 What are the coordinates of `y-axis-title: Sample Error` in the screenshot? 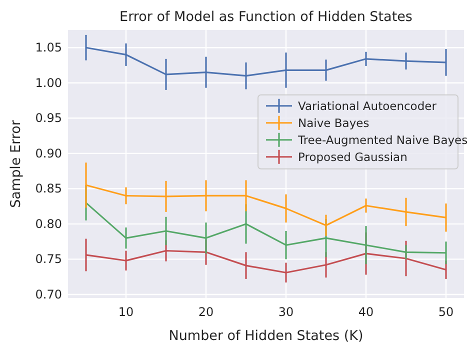 It's located at (16, 164).